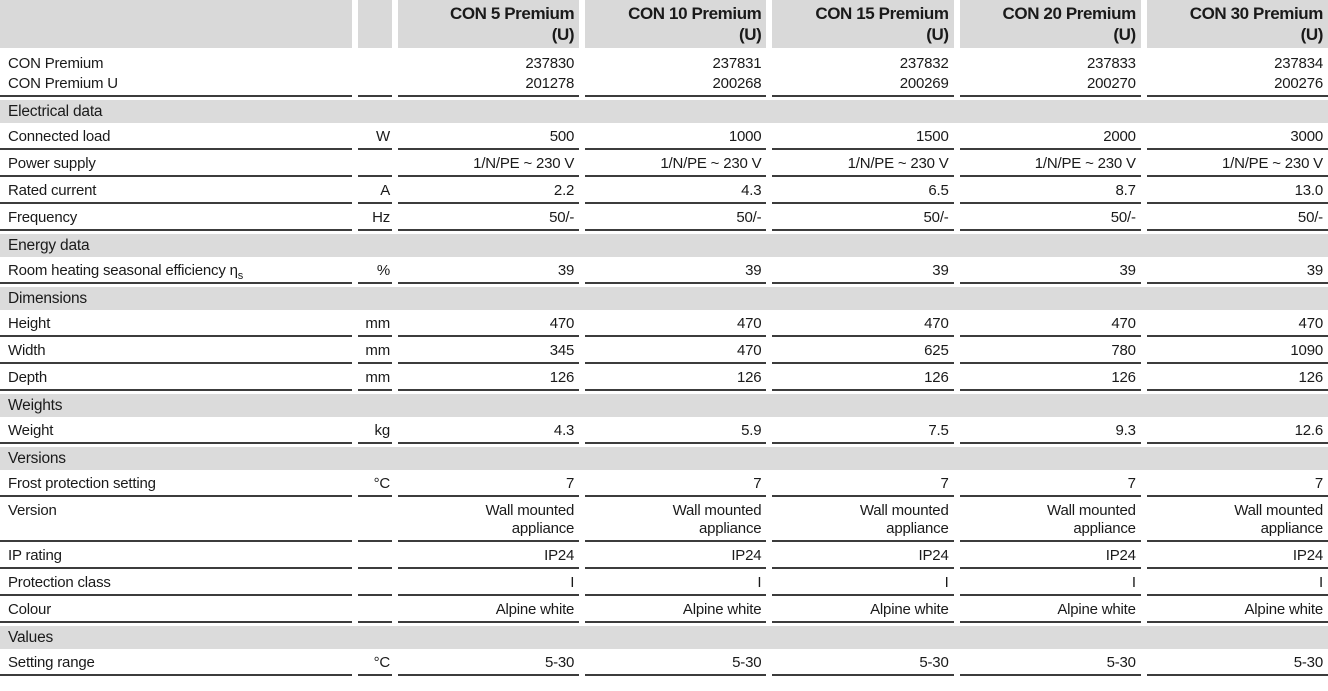  I want to click on row-value: 1090, so click(1237, 350).